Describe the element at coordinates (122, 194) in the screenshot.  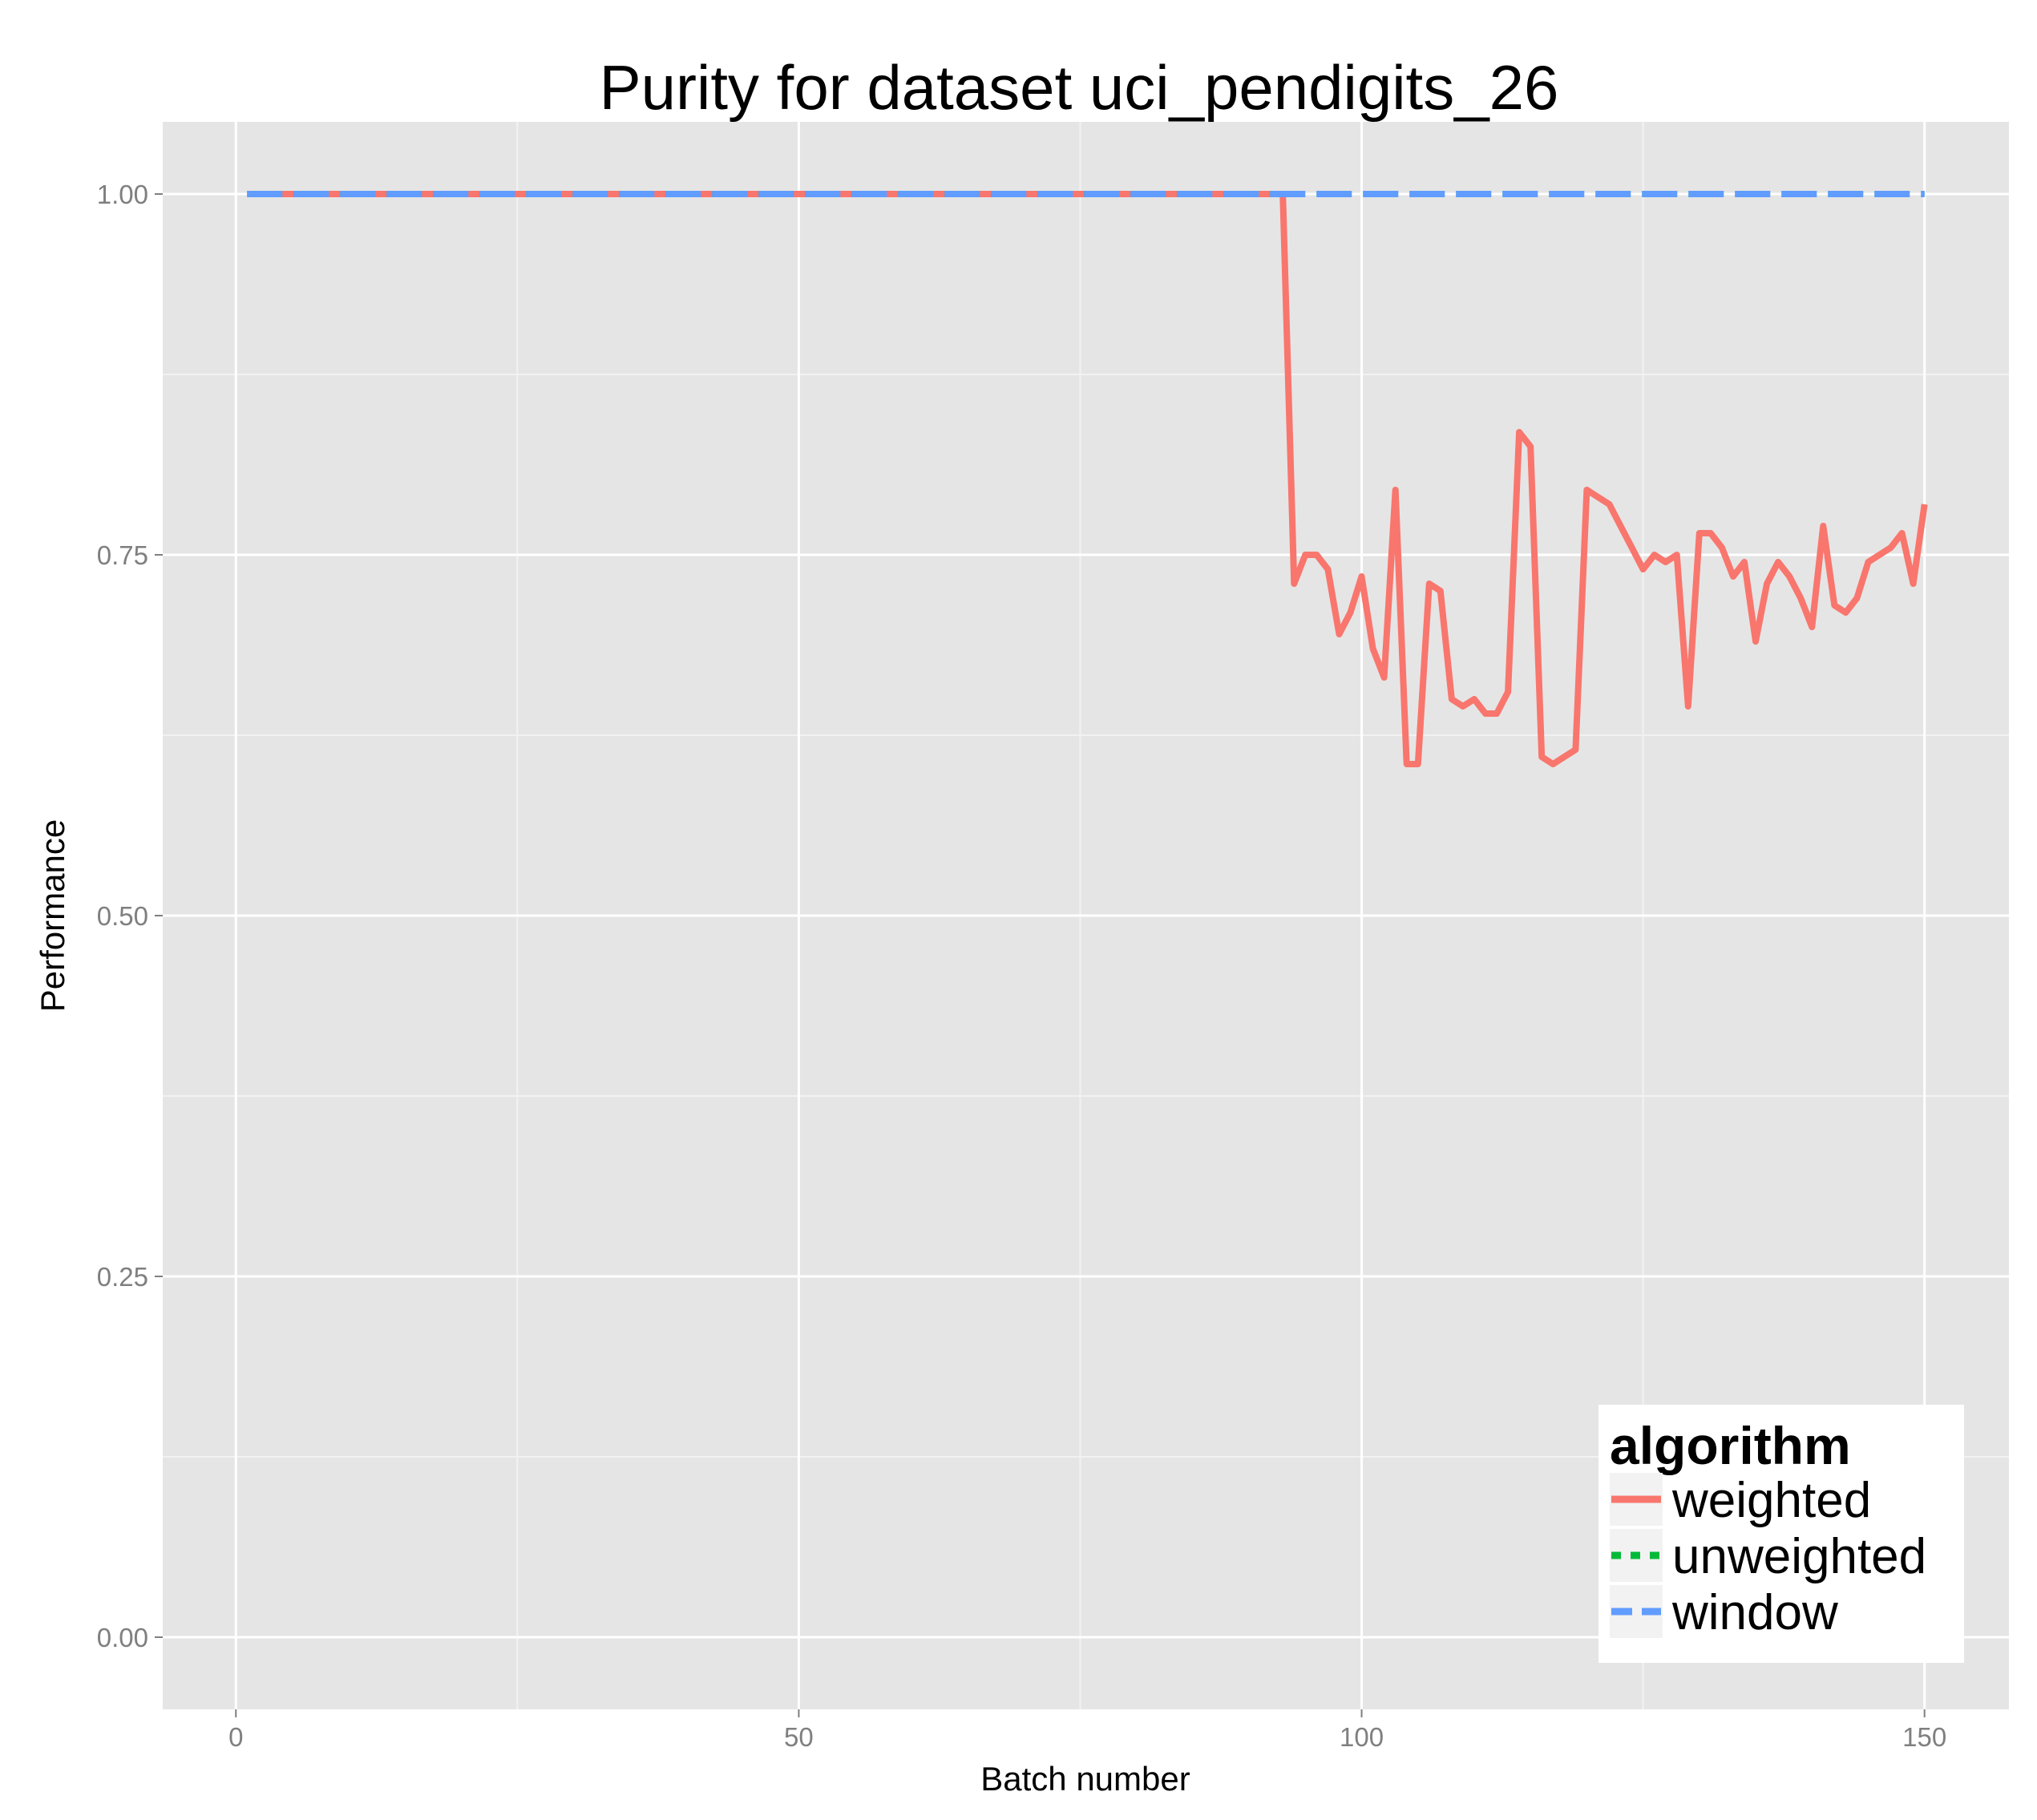
I see `y-tick-label: 1.00` at that location.